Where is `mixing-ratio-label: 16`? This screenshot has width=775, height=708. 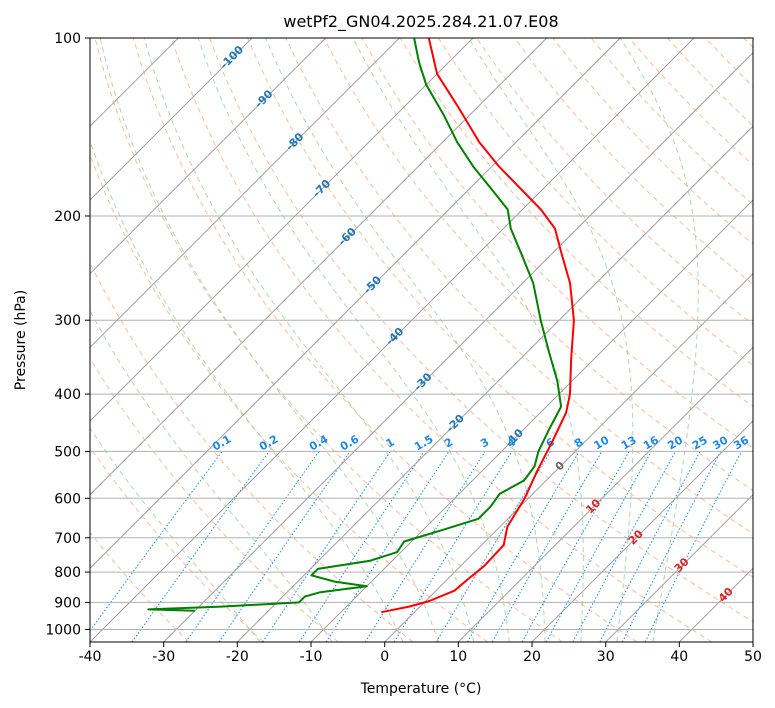
mixing-ratio-label: 16 is located at coordinates (651, 442).